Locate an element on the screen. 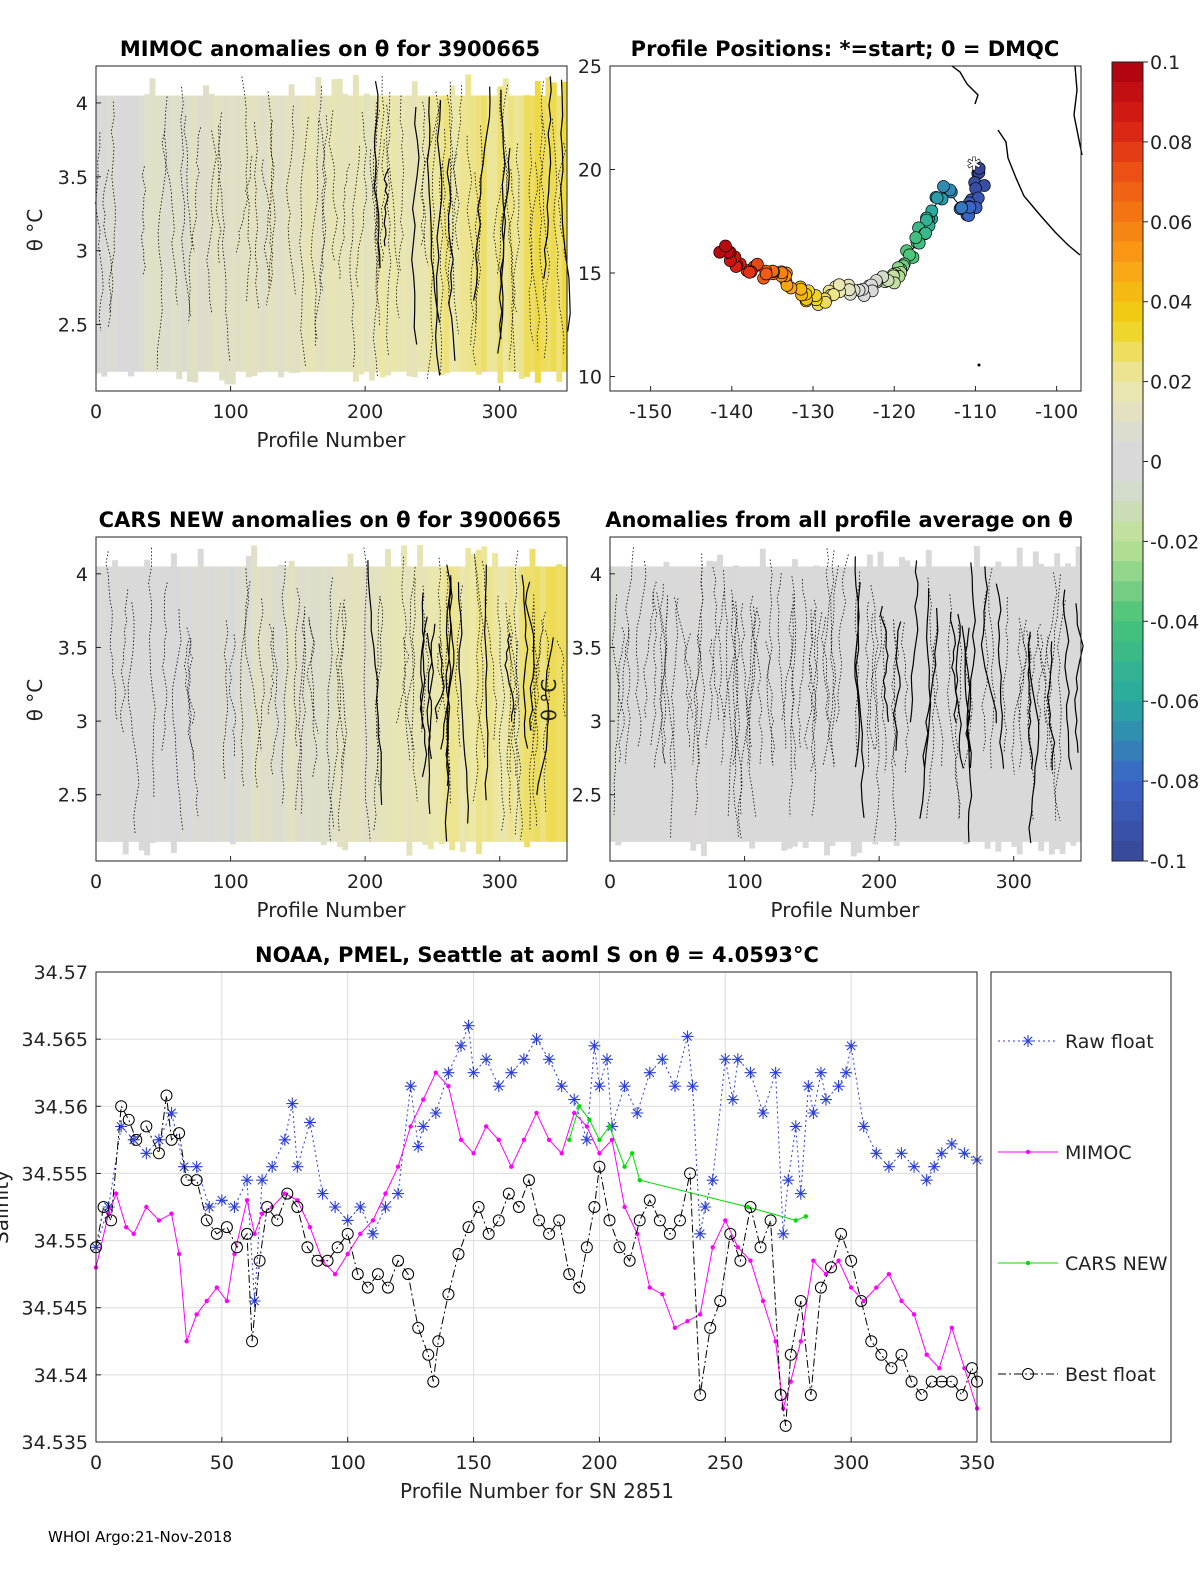  positions-axes-box is located at coordinates (845, 228).